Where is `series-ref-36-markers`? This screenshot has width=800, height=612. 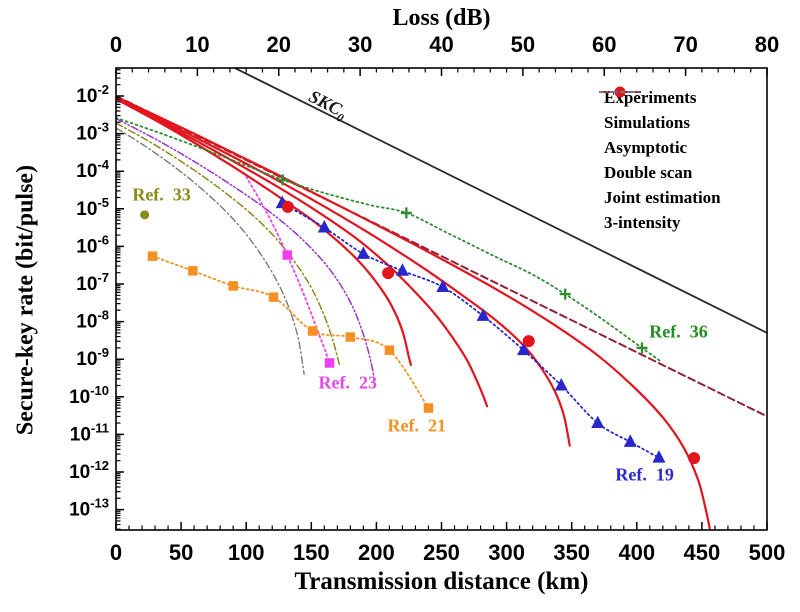 series-ref-36-markers is located at coordinates (462, 264).